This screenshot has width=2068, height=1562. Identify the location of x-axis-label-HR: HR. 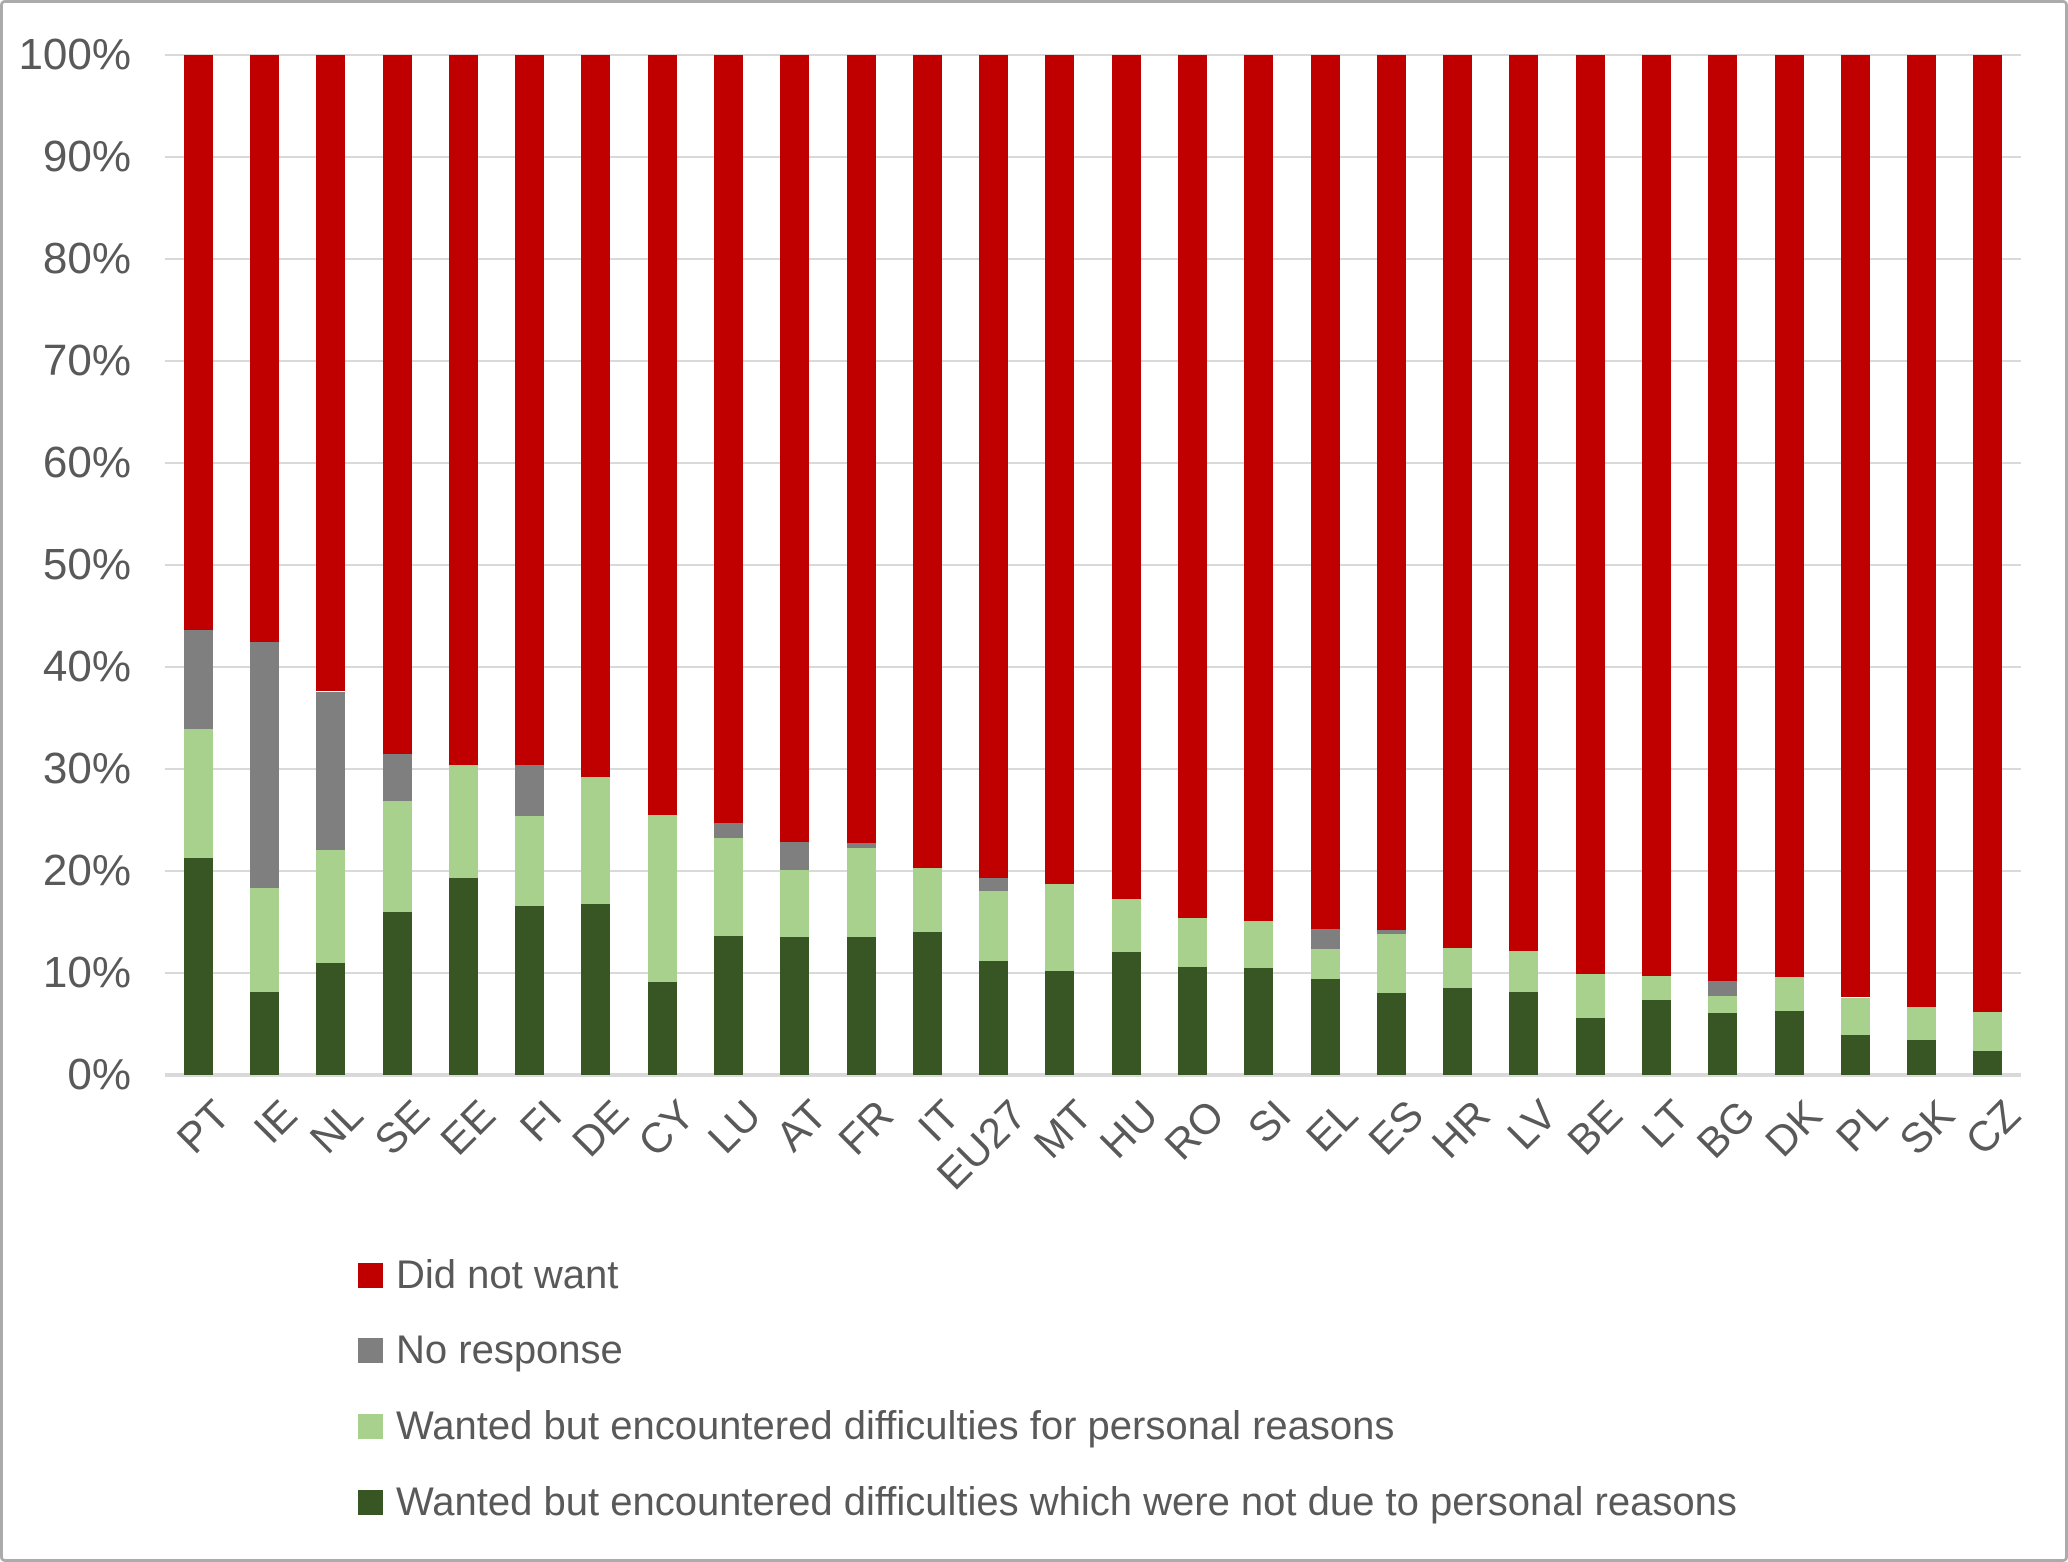
(1460, 1129).